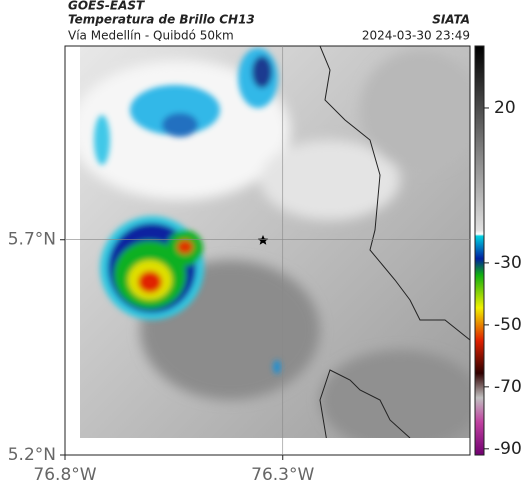  Describe the element at coordinates (508, 449) in the screenshot. I see `colorbar-tick-label: -90` at that location.